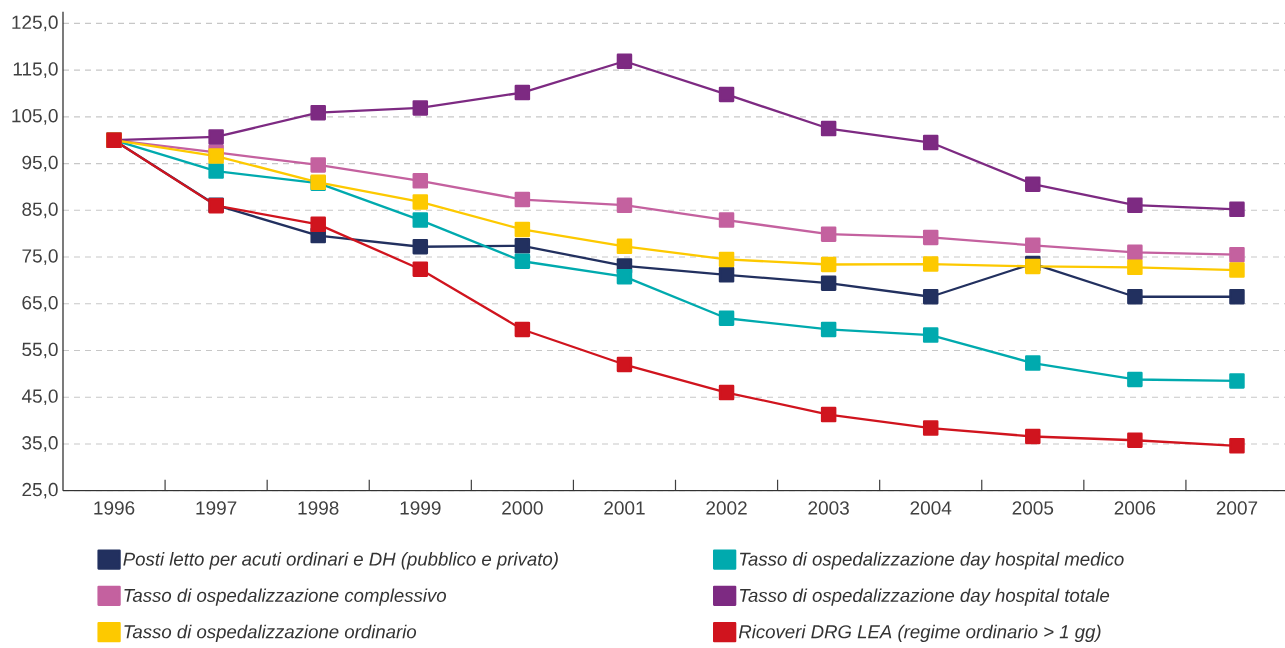 This screenshot has height=648, width=1285. I want to click on x-tick-label: 1997, so click(216, 508).